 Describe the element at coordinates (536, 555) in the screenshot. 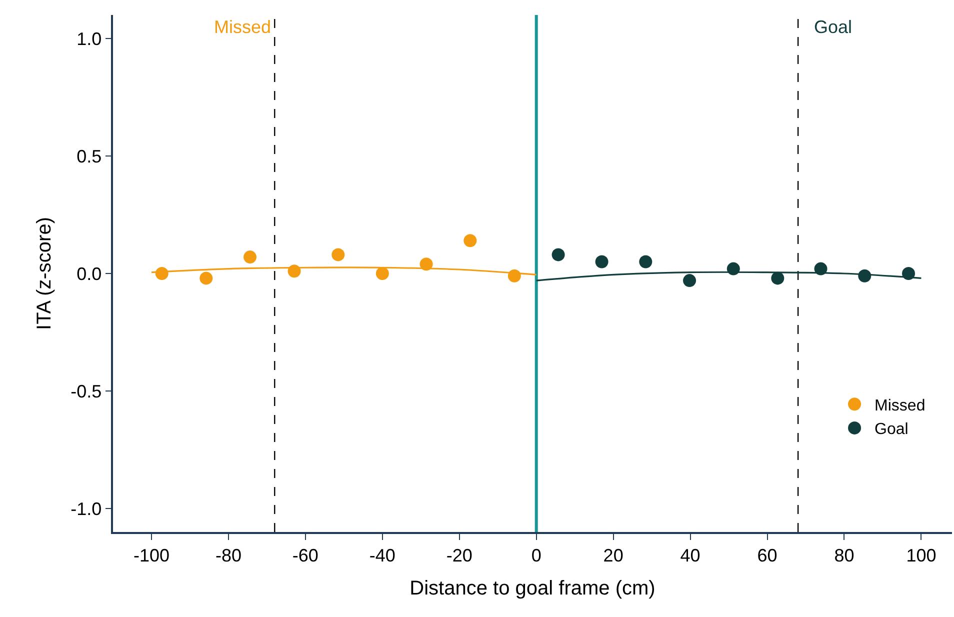

I see `x-tick-label: 0` at that location.